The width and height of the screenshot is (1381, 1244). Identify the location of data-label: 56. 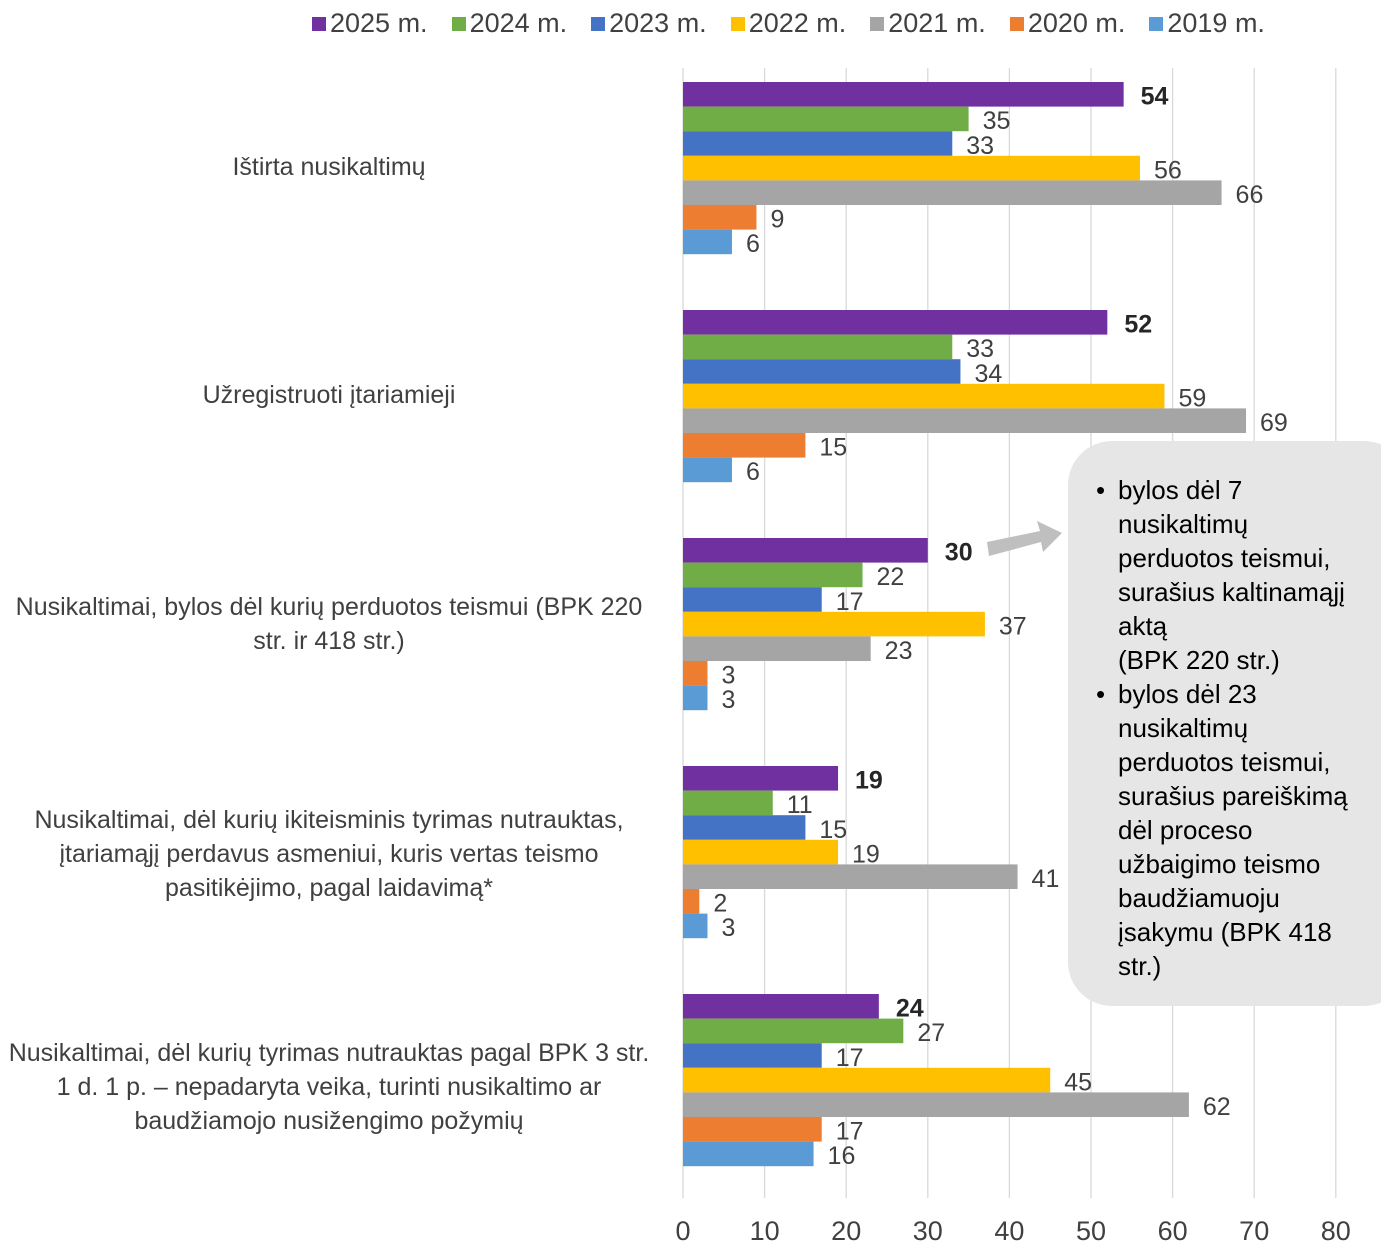
(1168, 170).